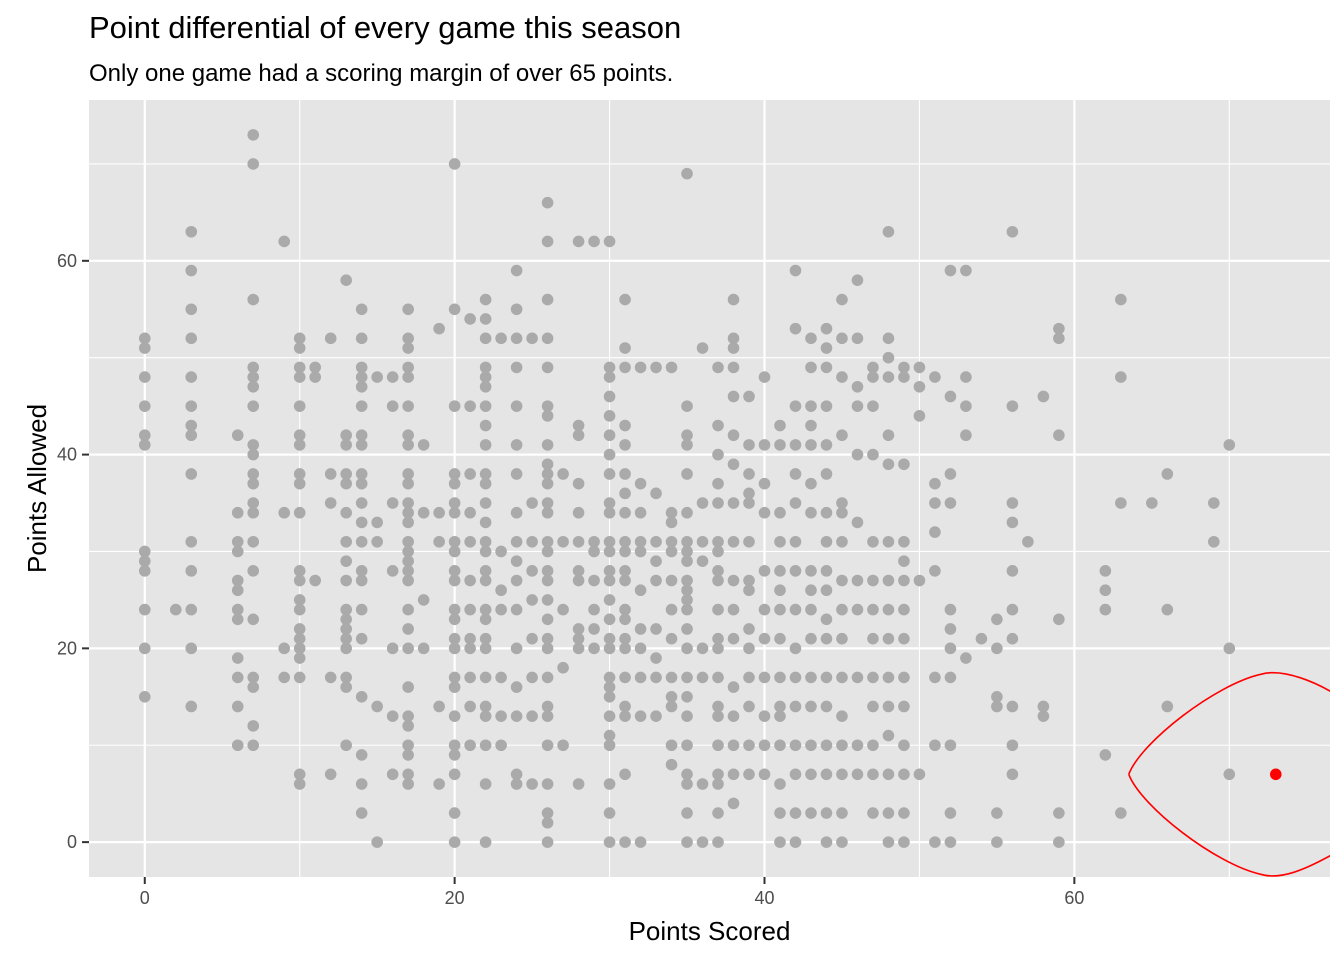 This screenshot has width=1344, height=960. Describe the element at coordinates (710, 931) in the screenshot. I see `x-axis-title: Points Scored` at that location.